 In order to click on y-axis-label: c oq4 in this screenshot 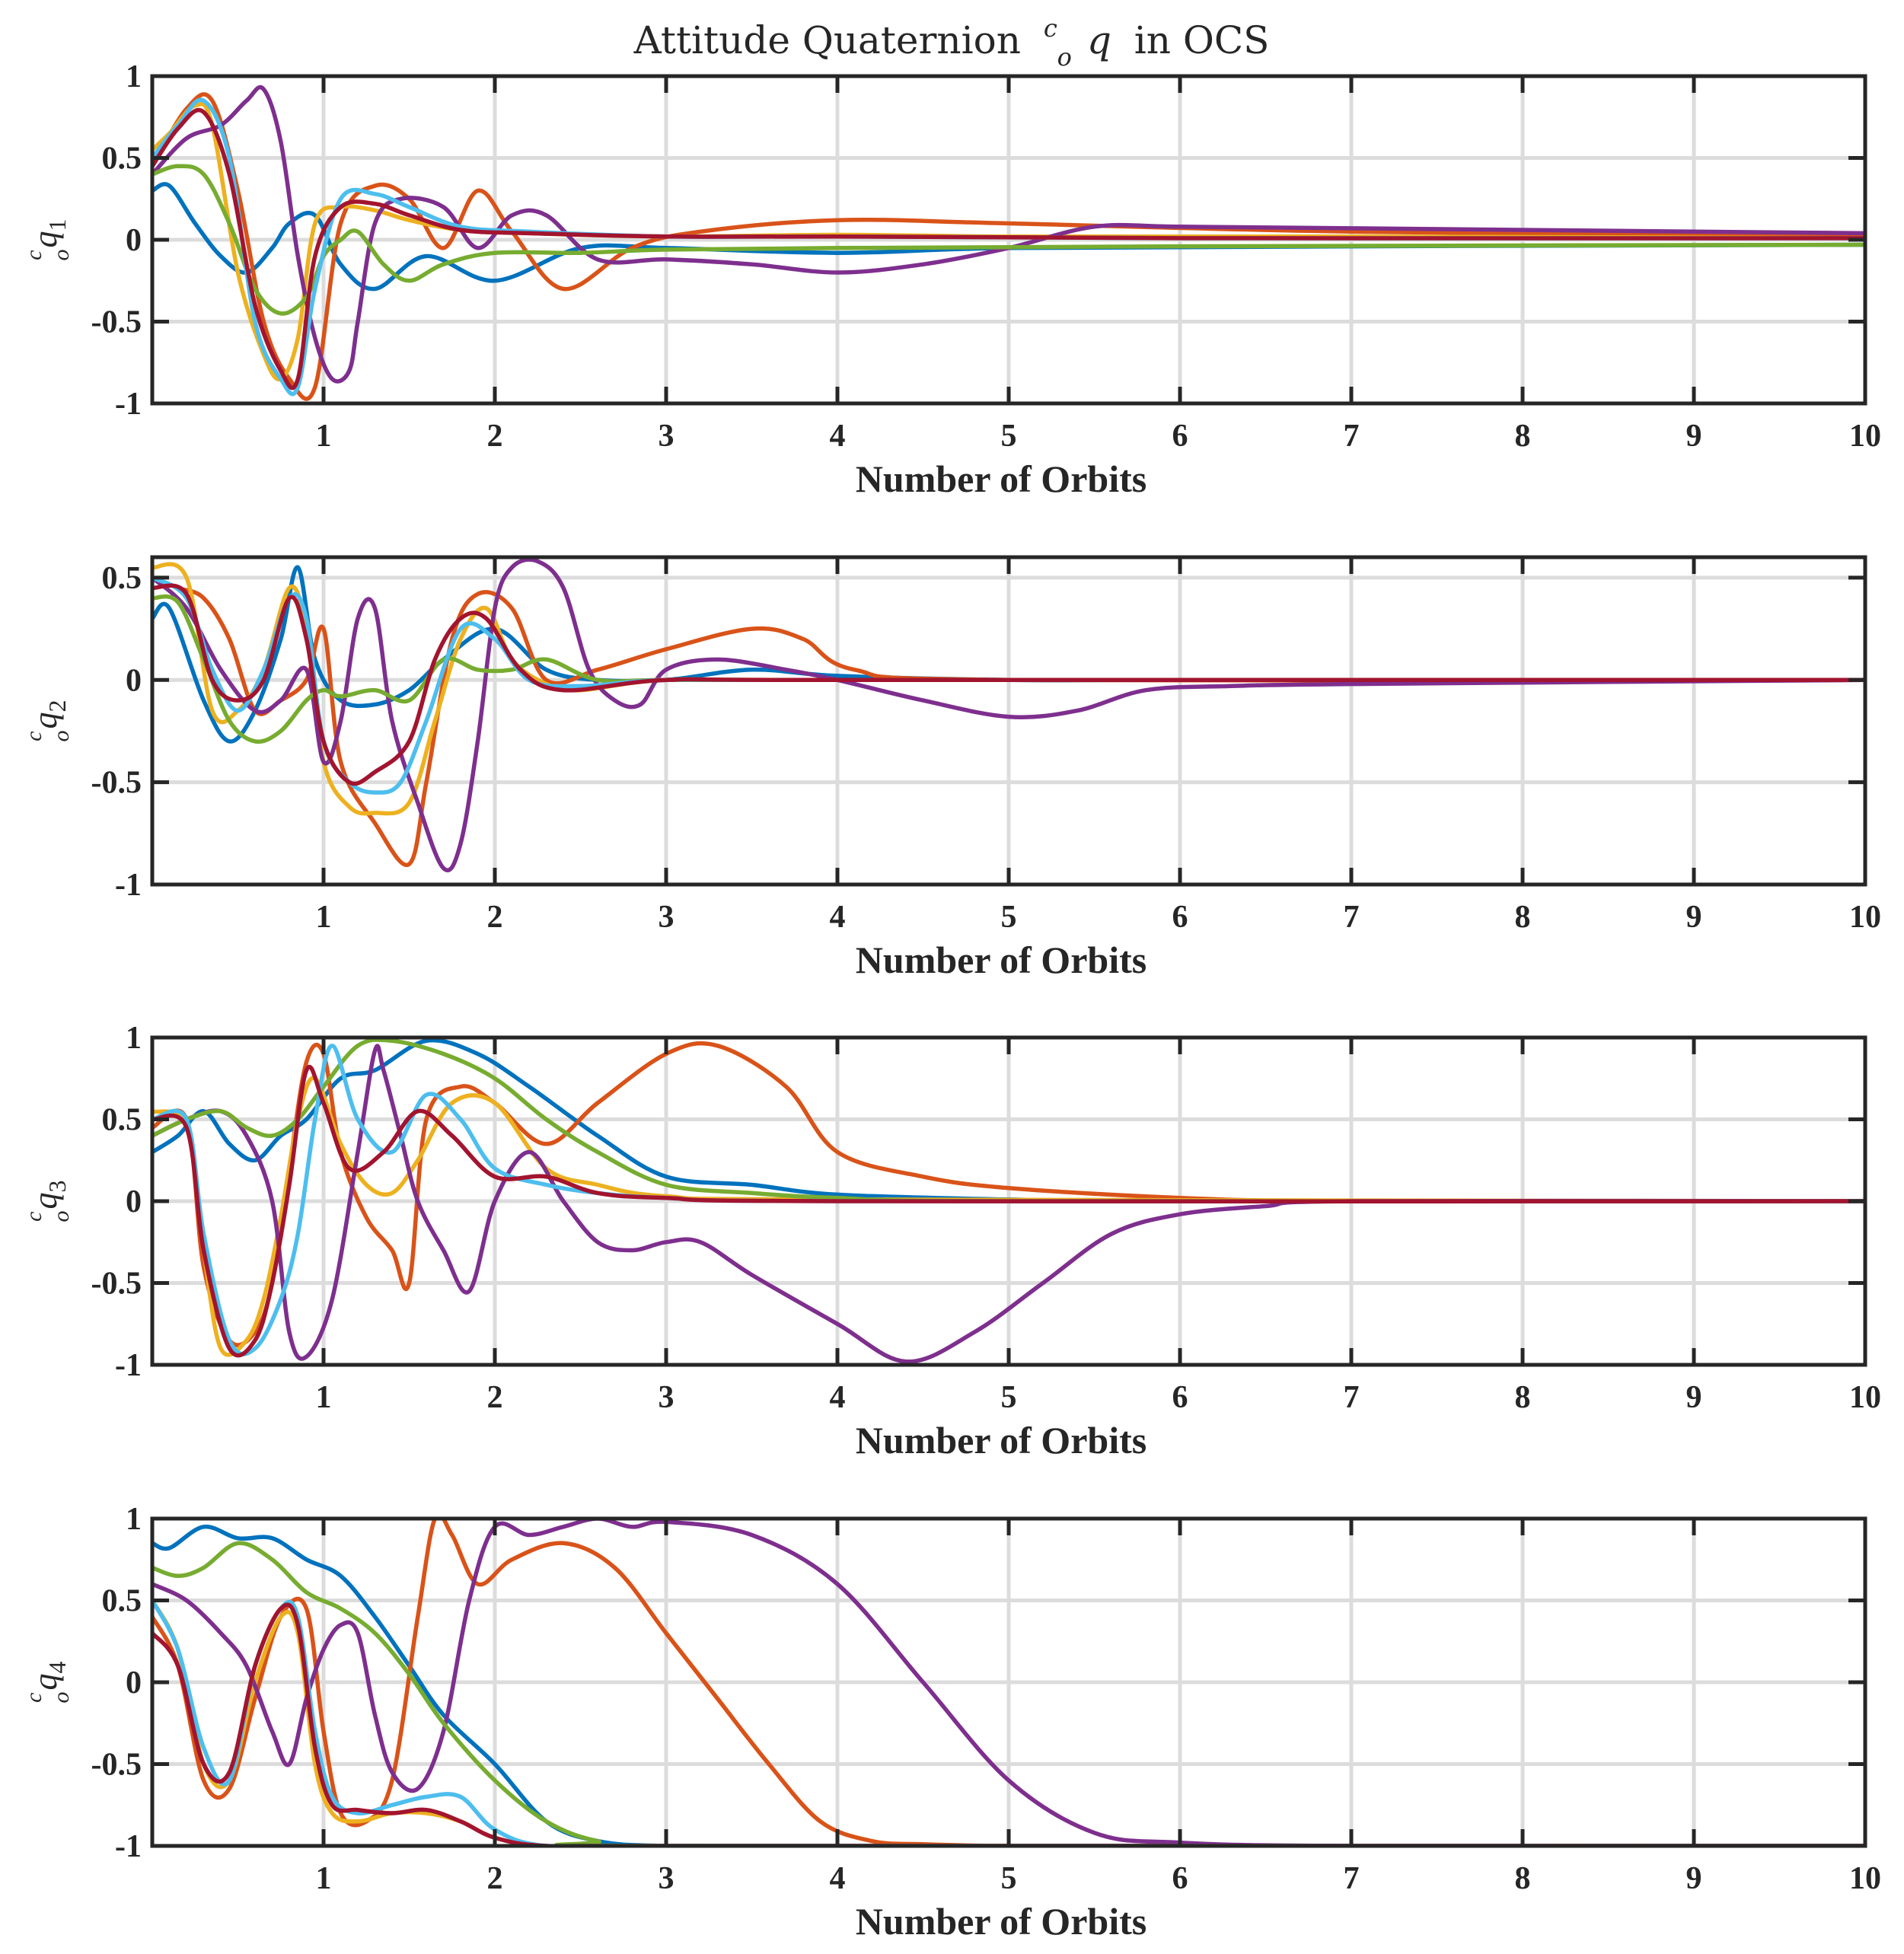, I will do `click(47, 1683)`.